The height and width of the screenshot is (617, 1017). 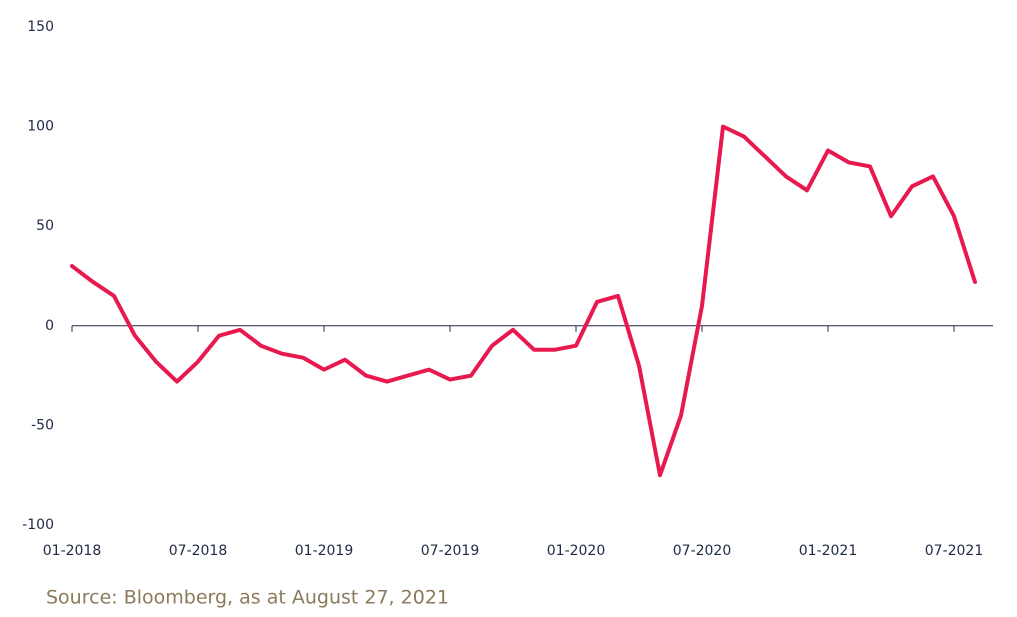 I want to click on x-tick-label: 07-2018, so click(x=198, y=551).